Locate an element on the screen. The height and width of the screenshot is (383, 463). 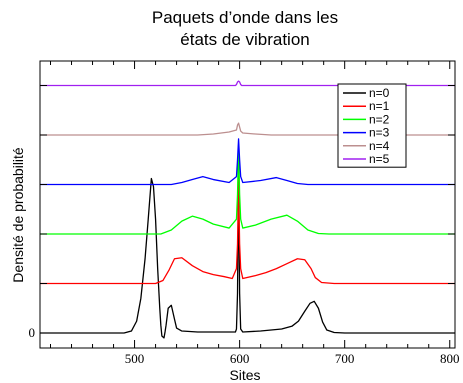
legend: n=0n=1n=2n=3n=4n=5 is located at coordinates (372, 125).